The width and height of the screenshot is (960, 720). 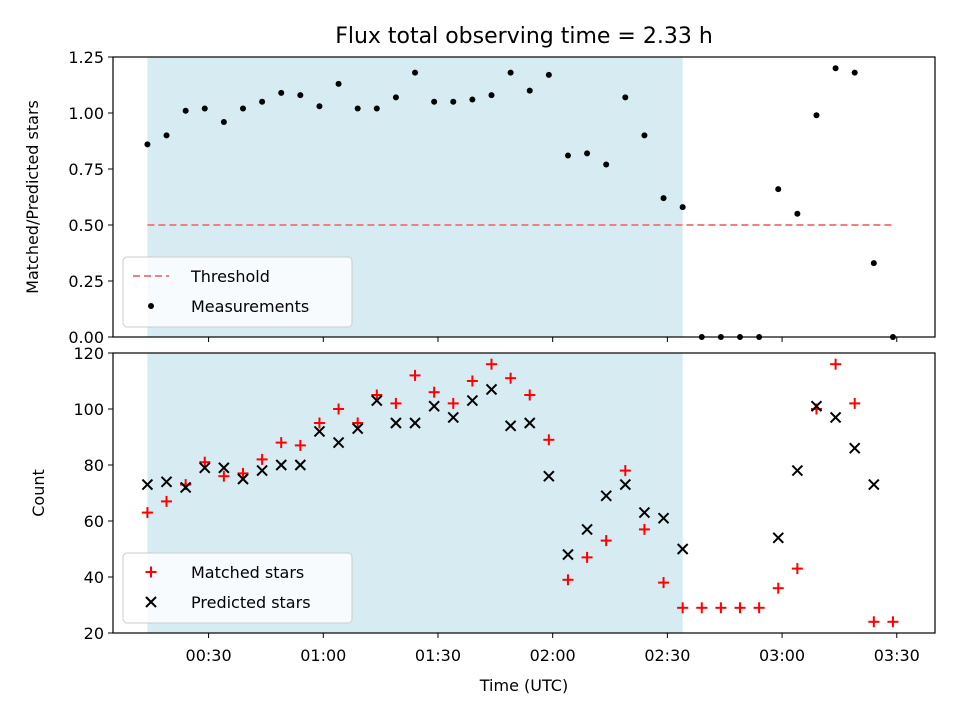 I want to click on x-tick-label: 02:30, so click(x=667, y=655).